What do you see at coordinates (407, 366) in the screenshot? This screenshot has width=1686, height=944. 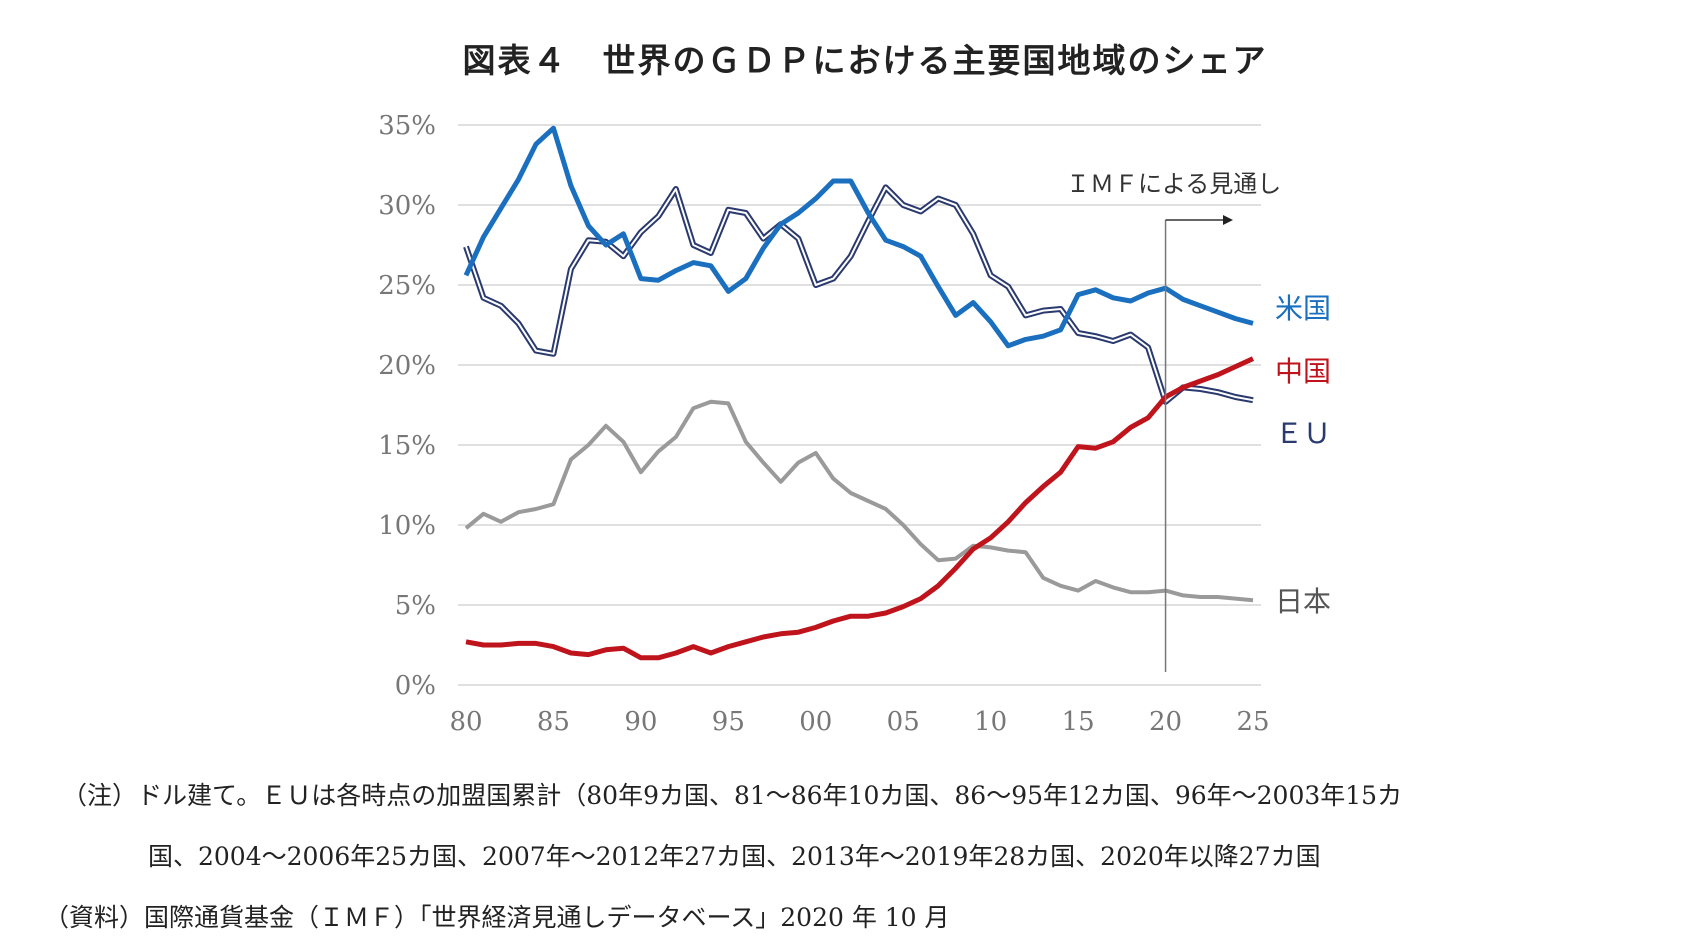 I see `y-tick-label: 20%` at bounding box center [407, 366].